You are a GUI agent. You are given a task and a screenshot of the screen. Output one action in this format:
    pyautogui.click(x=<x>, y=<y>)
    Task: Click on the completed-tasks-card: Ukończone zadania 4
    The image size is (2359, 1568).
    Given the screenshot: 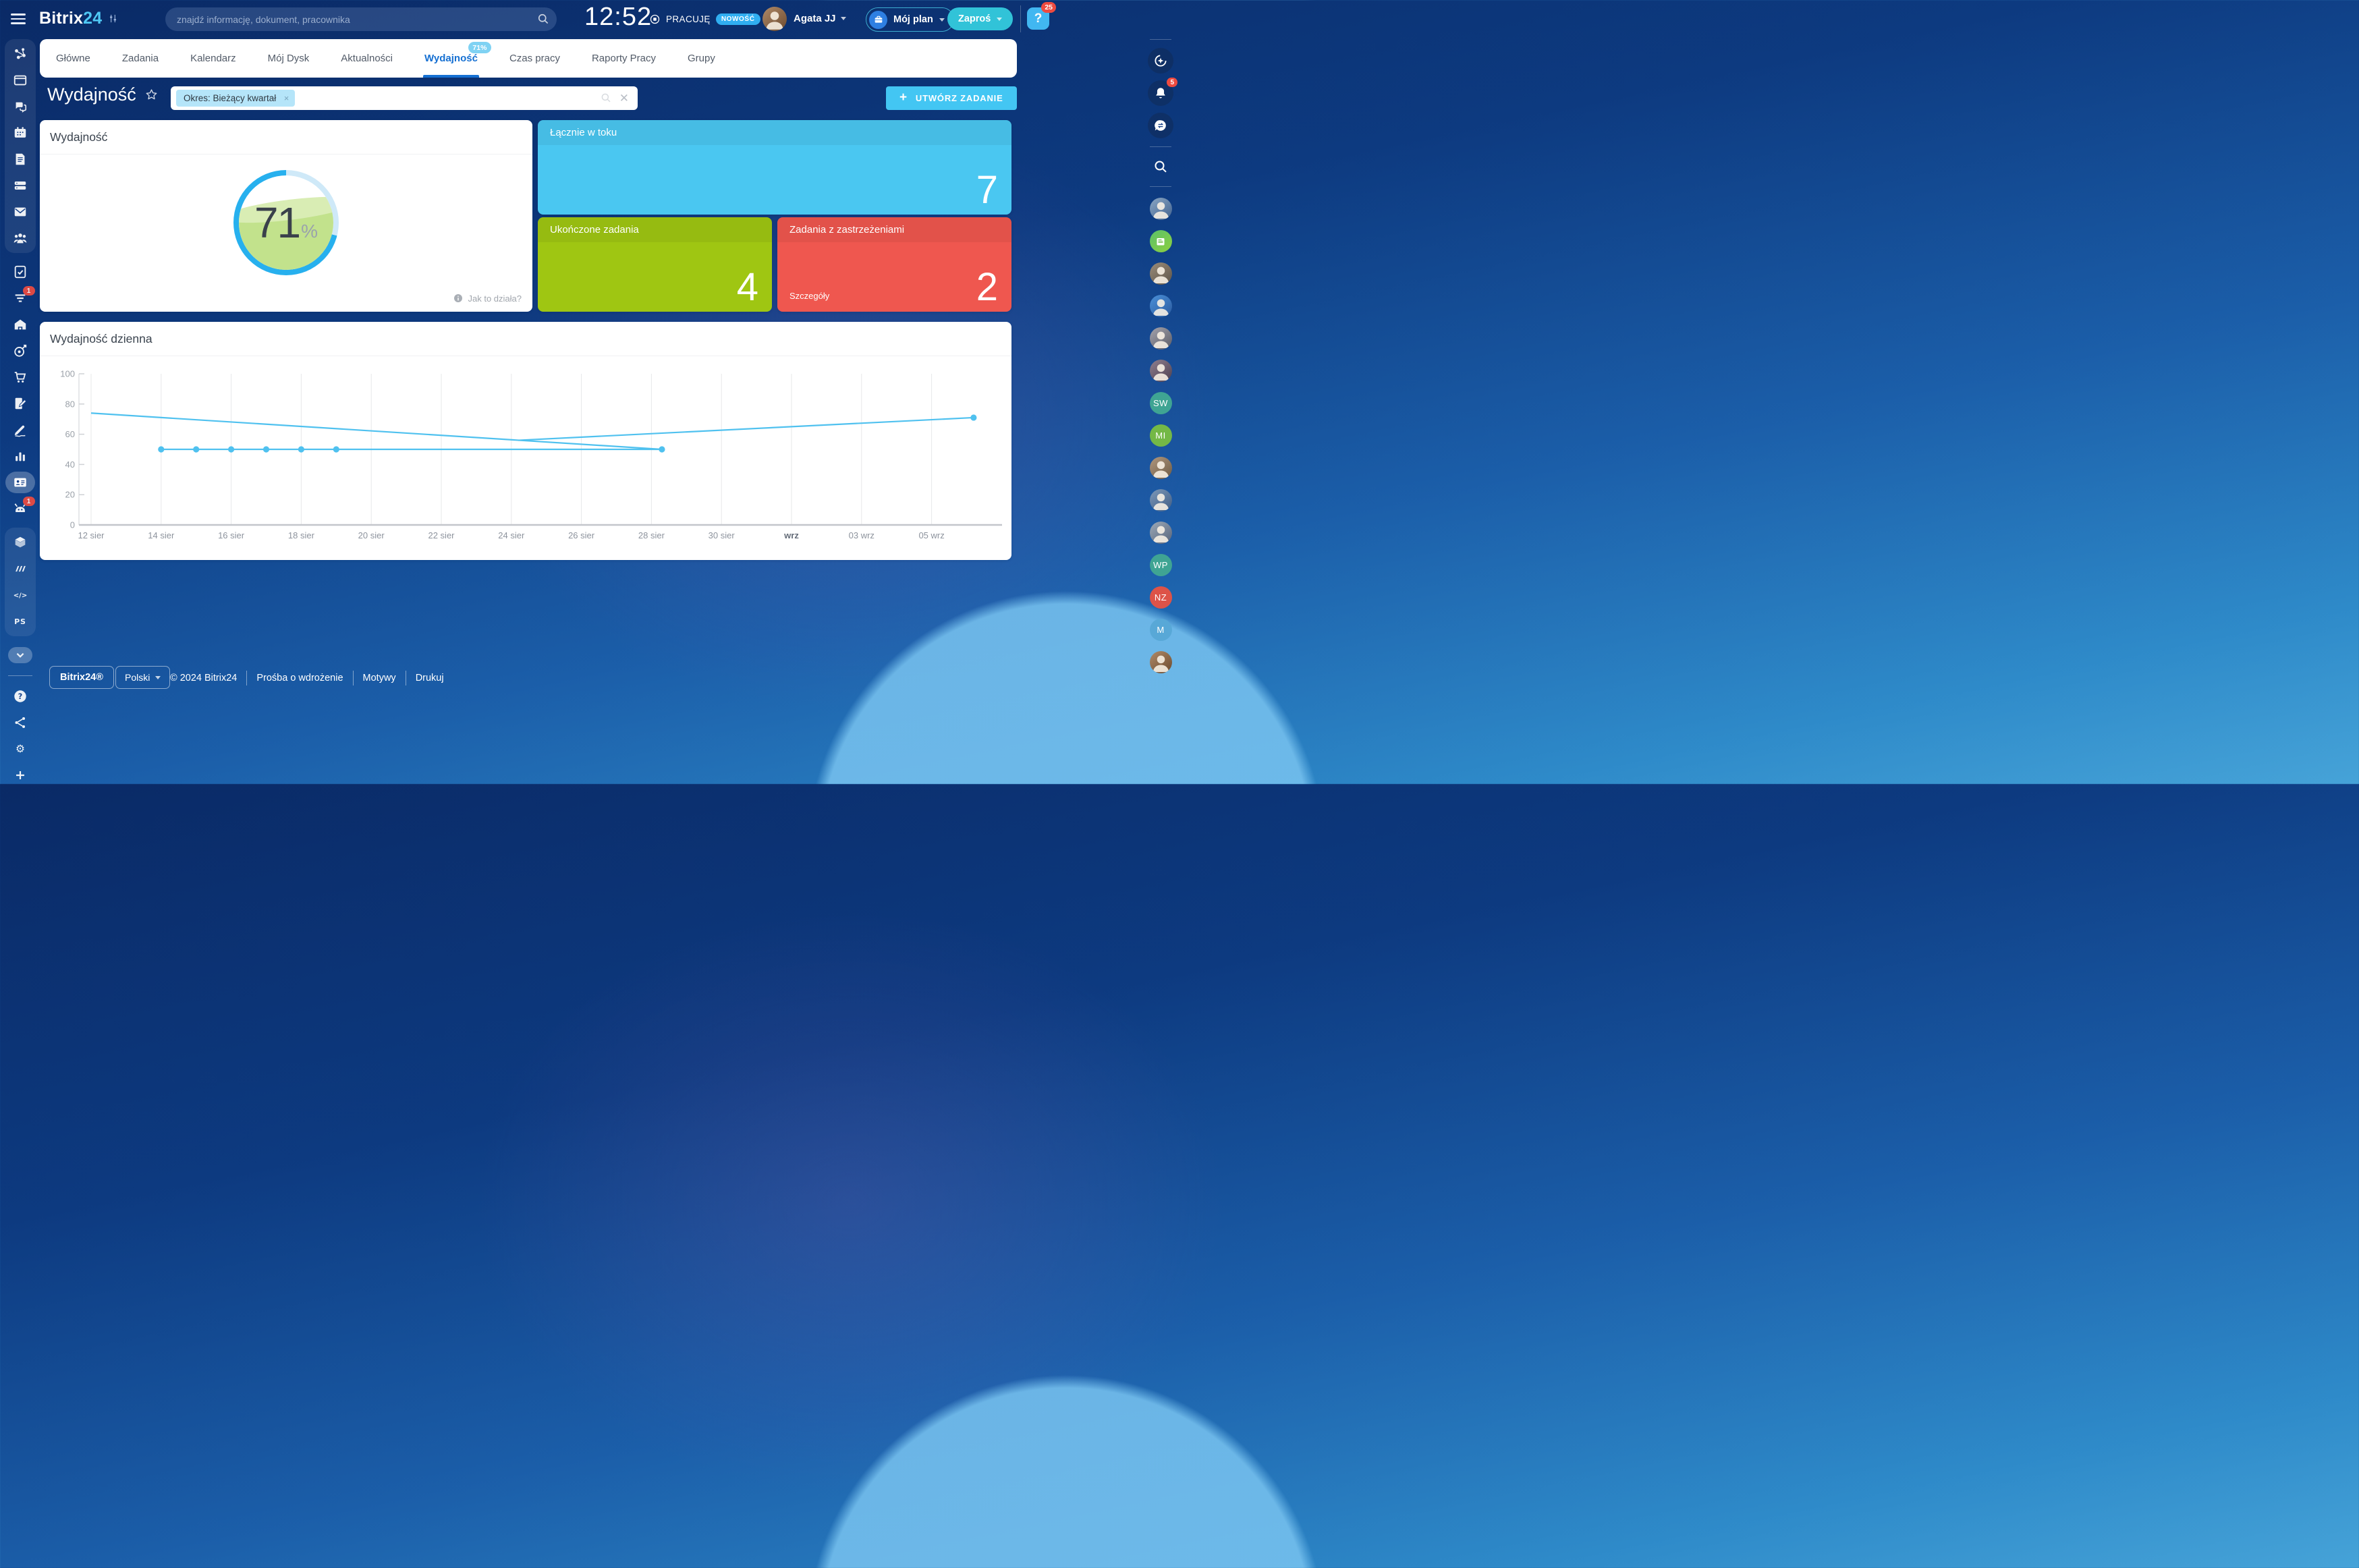 What is the action you would take?
    pyautogui.click(x=655, y=264)
    